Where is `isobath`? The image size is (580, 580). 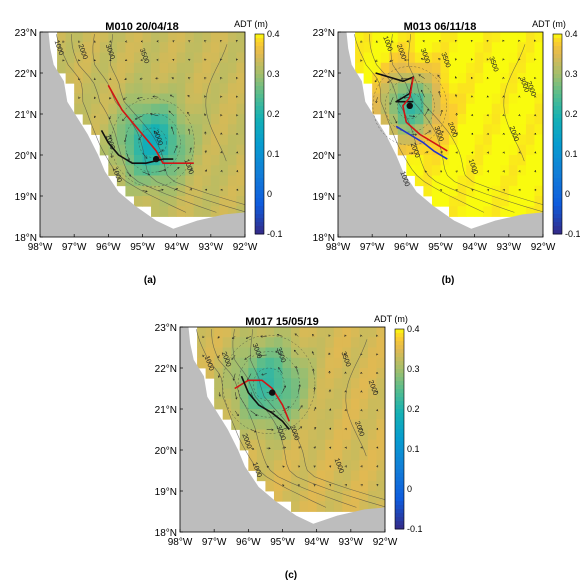
isobath is located at coordinates (419, 123).